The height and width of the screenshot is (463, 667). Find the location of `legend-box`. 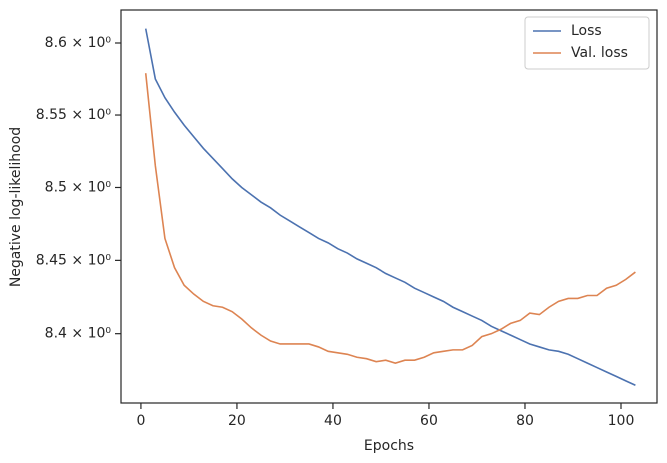

legend-box is located at coordinates (587, 43).